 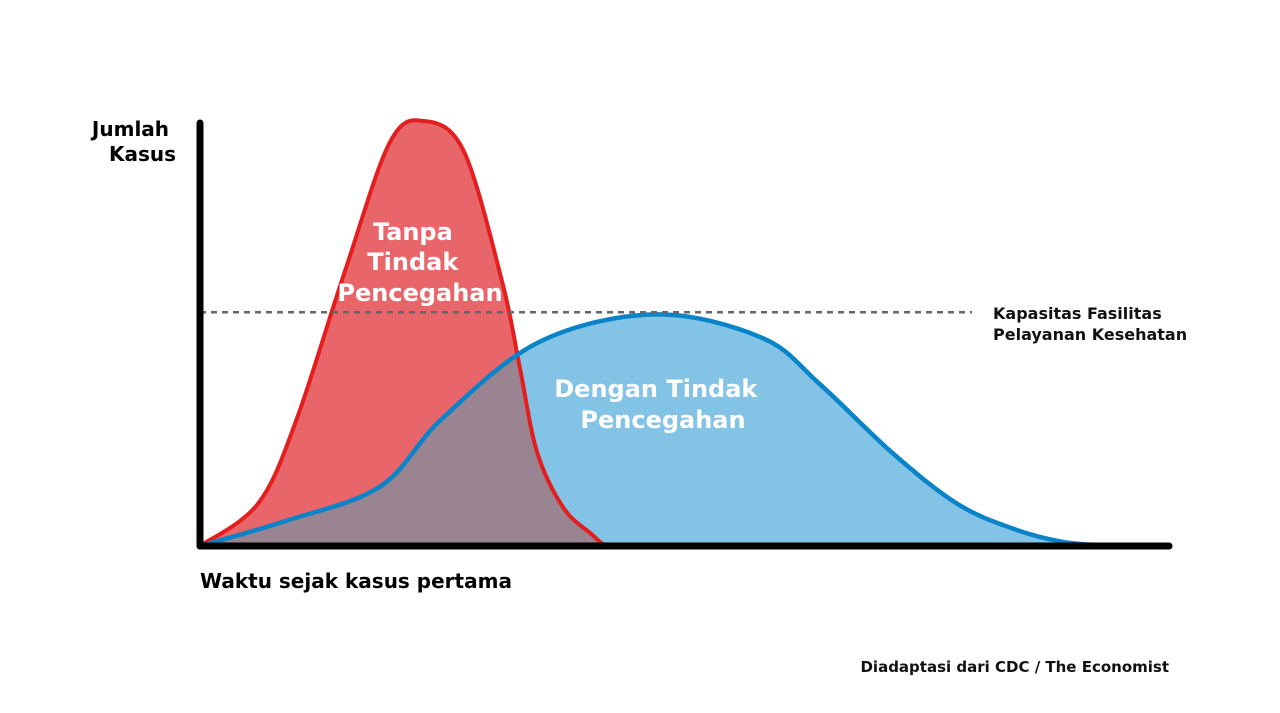 I want to click on source-note: Diadaptasi dari CDC / The Economist, so click(x=1014, y=667).